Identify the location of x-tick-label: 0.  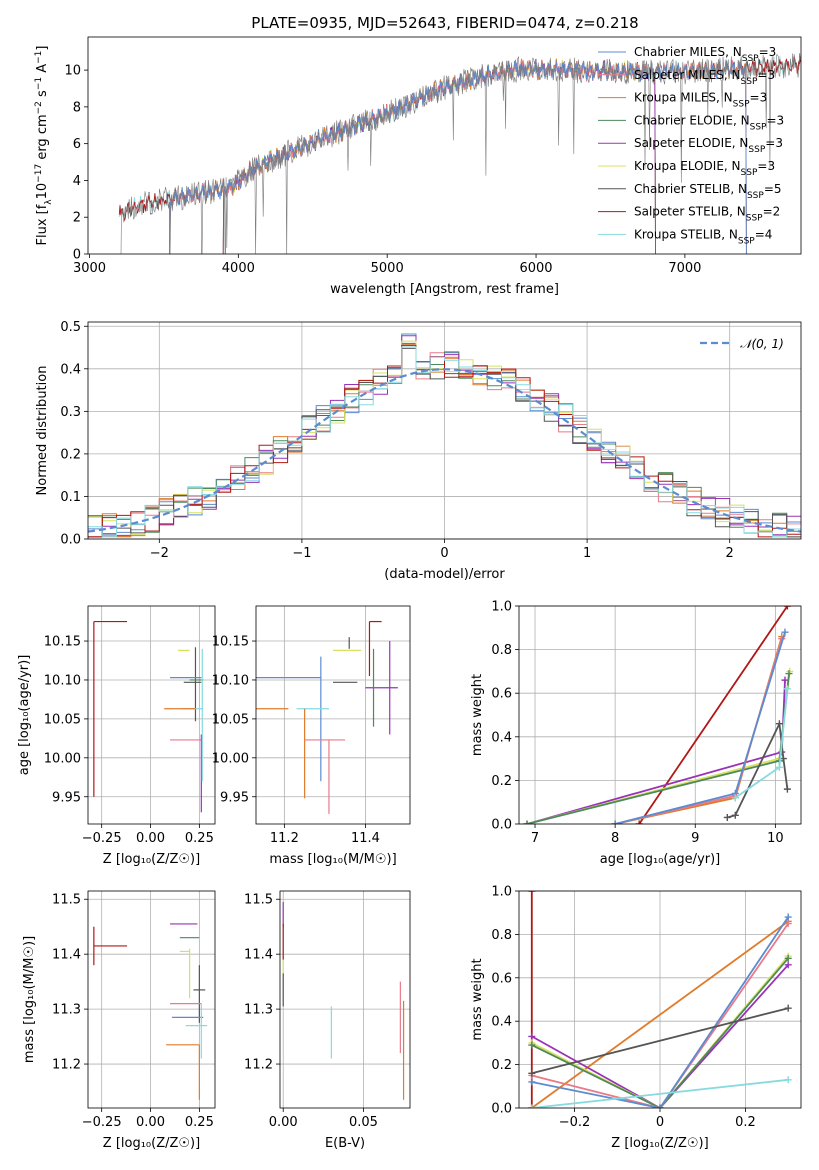
(444, 553).